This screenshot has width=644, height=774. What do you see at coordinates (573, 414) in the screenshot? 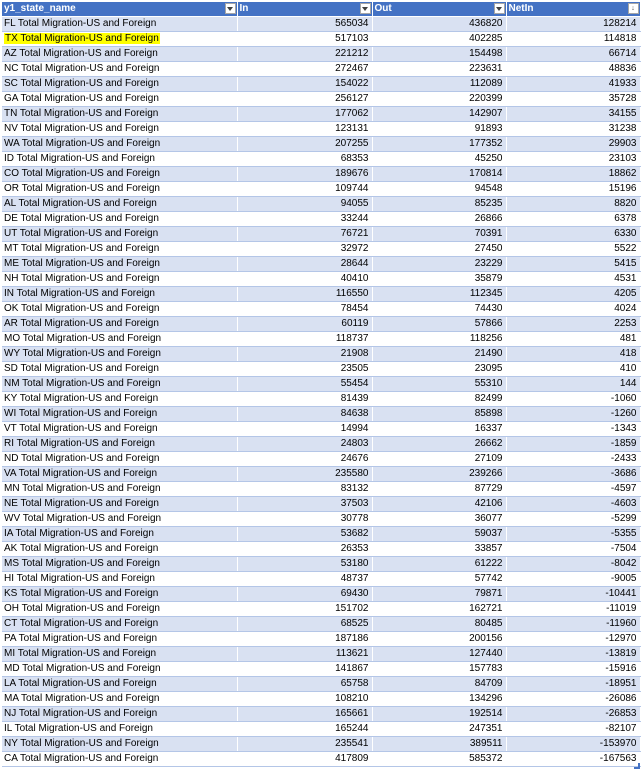
I see `cell-netin: -1260` at bounding box center [573, 414].